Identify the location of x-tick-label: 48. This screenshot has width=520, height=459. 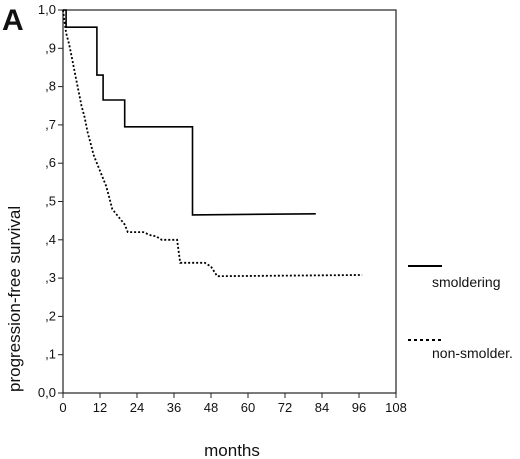
(211, 407).